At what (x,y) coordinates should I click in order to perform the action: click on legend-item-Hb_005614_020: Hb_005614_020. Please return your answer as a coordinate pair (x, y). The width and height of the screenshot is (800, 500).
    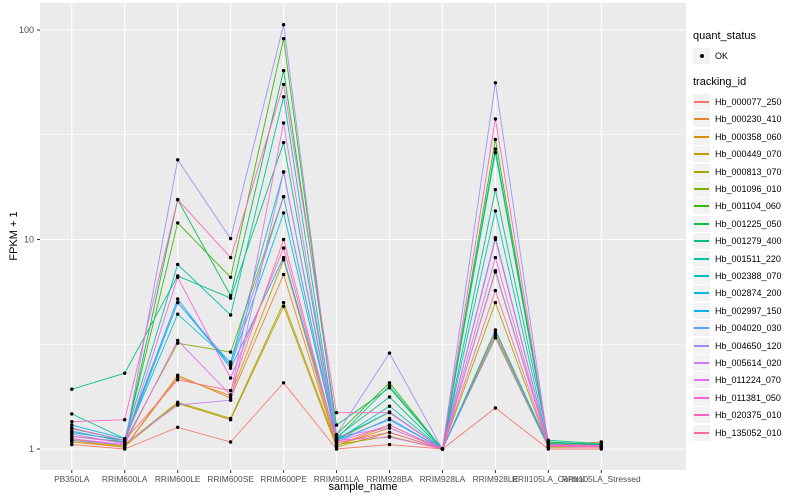
    Looking at the image, I should click on (746, 362).